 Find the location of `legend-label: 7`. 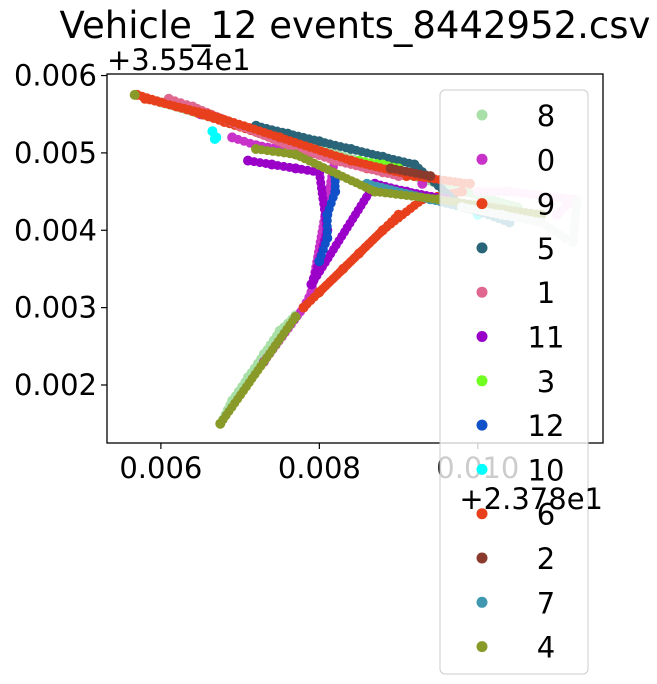

legend-label: 7 is located at coordinates (546, 603).